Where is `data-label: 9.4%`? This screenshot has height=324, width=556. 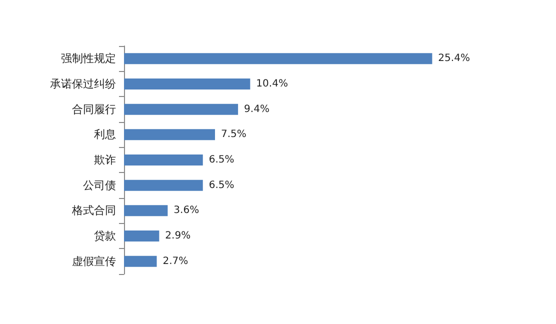 data-label: 9.4% is located at coordinates (257, 109).